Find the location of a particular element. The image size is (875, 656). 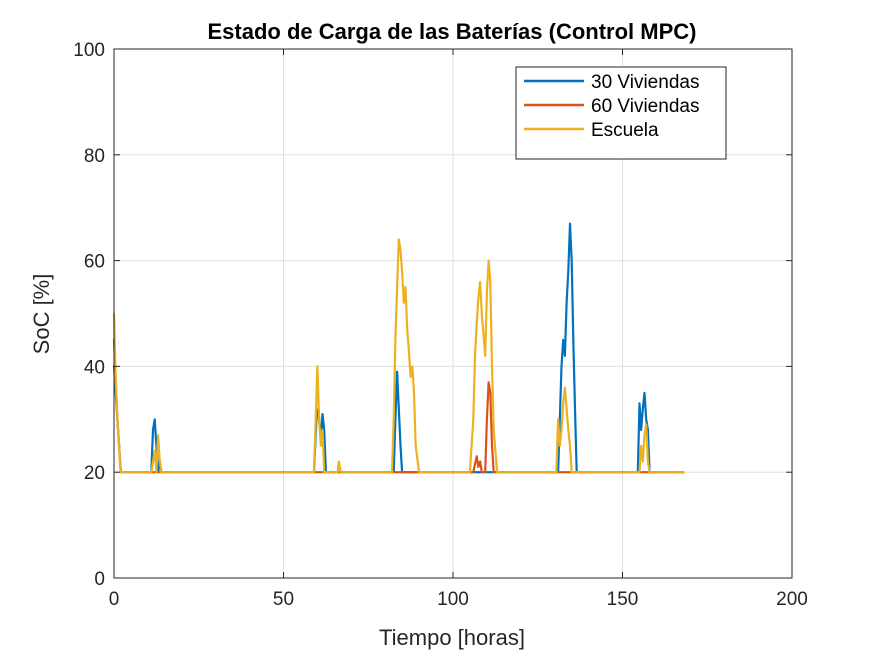

legend-label-1: 30 Viviendas is located at coordinates (645, 82).